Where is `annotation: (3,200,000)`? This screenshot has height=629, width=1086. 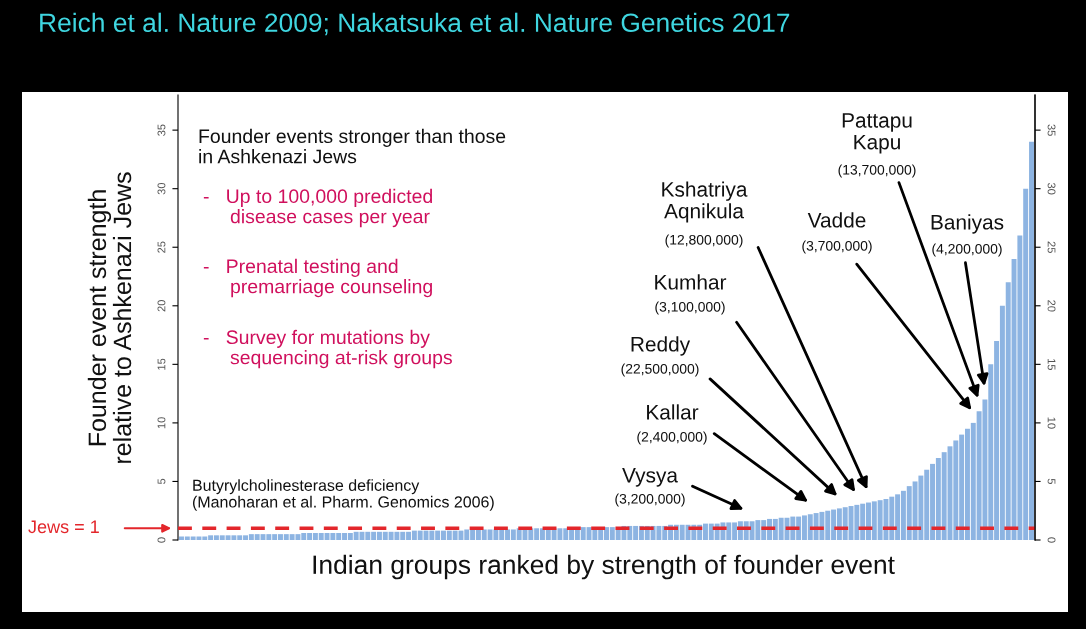 annotation: (3,200,000) is located at coordinates (650, 500).